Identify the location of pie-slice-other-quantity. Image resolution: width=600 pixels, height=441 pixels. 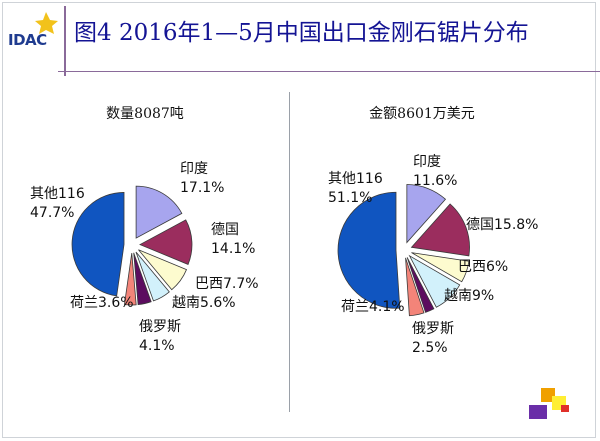
(98, 244).